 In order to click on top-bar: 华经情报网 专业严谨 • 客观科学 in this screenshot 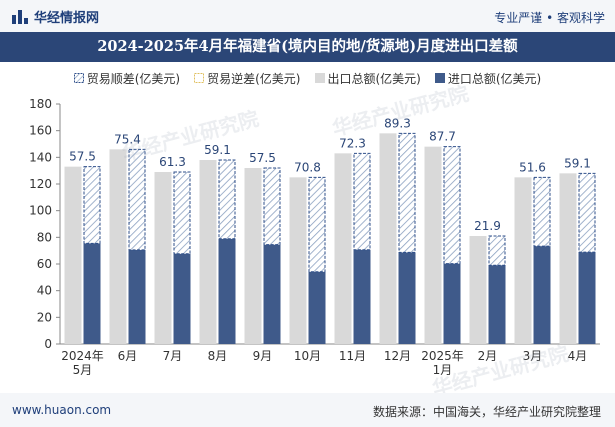, I will do `click(307, 16)`.